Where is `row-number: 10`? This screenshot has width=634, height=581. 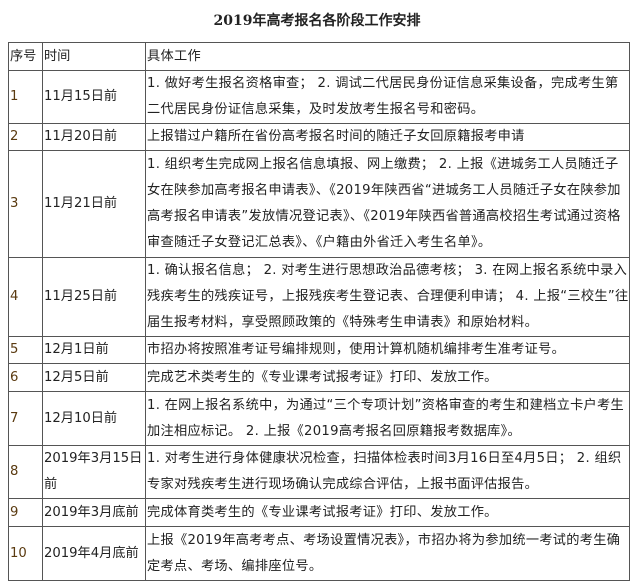 row-number: 10 is located at coordinates (25, 553).